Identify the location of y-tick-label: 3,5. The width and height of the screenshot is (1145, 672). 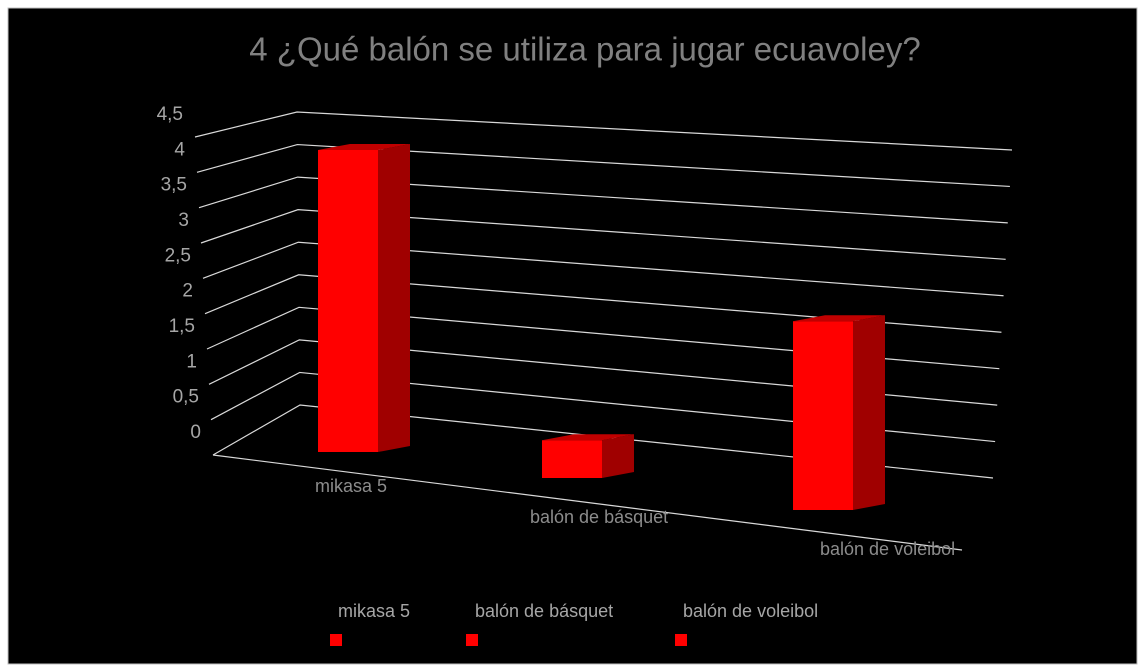
(174, 185).